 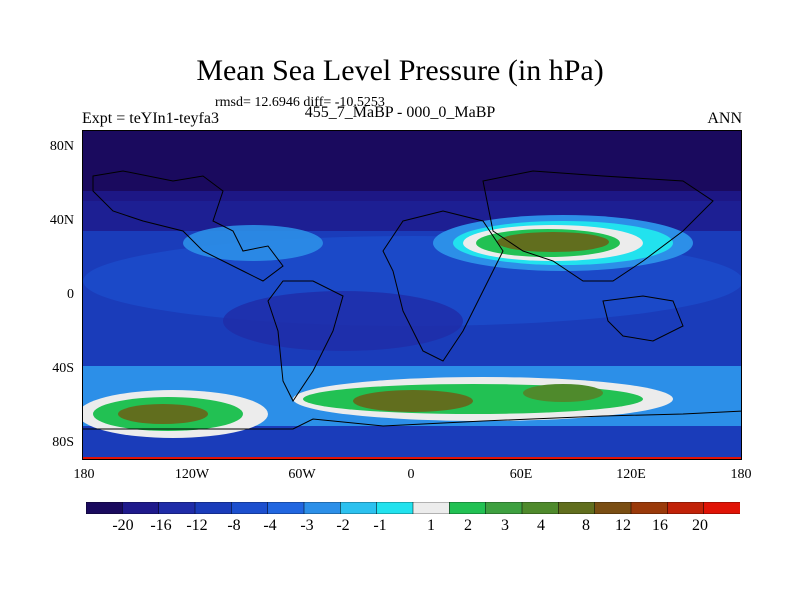 I want to click on colorbar-label: -8, so click(x=234, y=525).